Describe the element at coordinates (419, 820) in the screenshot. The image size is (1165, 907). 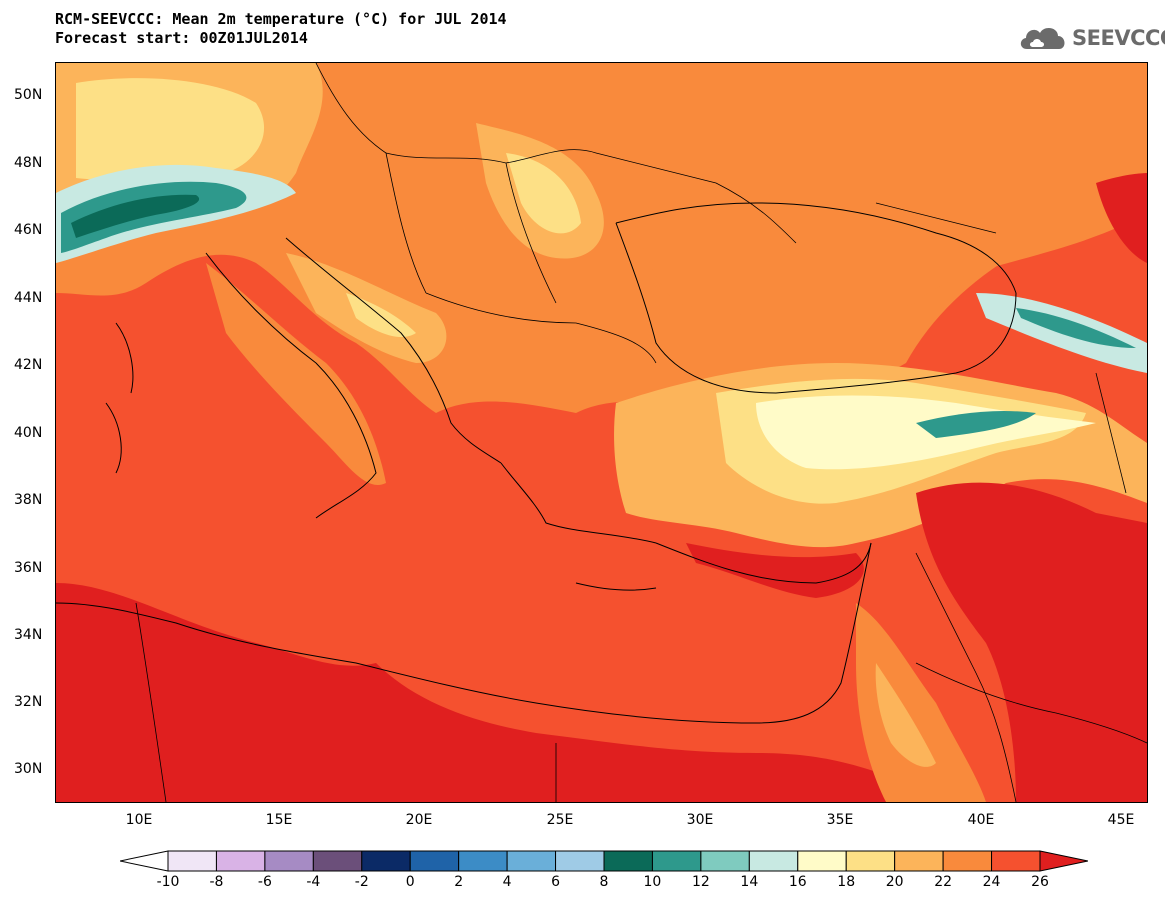
I see `lon-label: 20E` at that location.